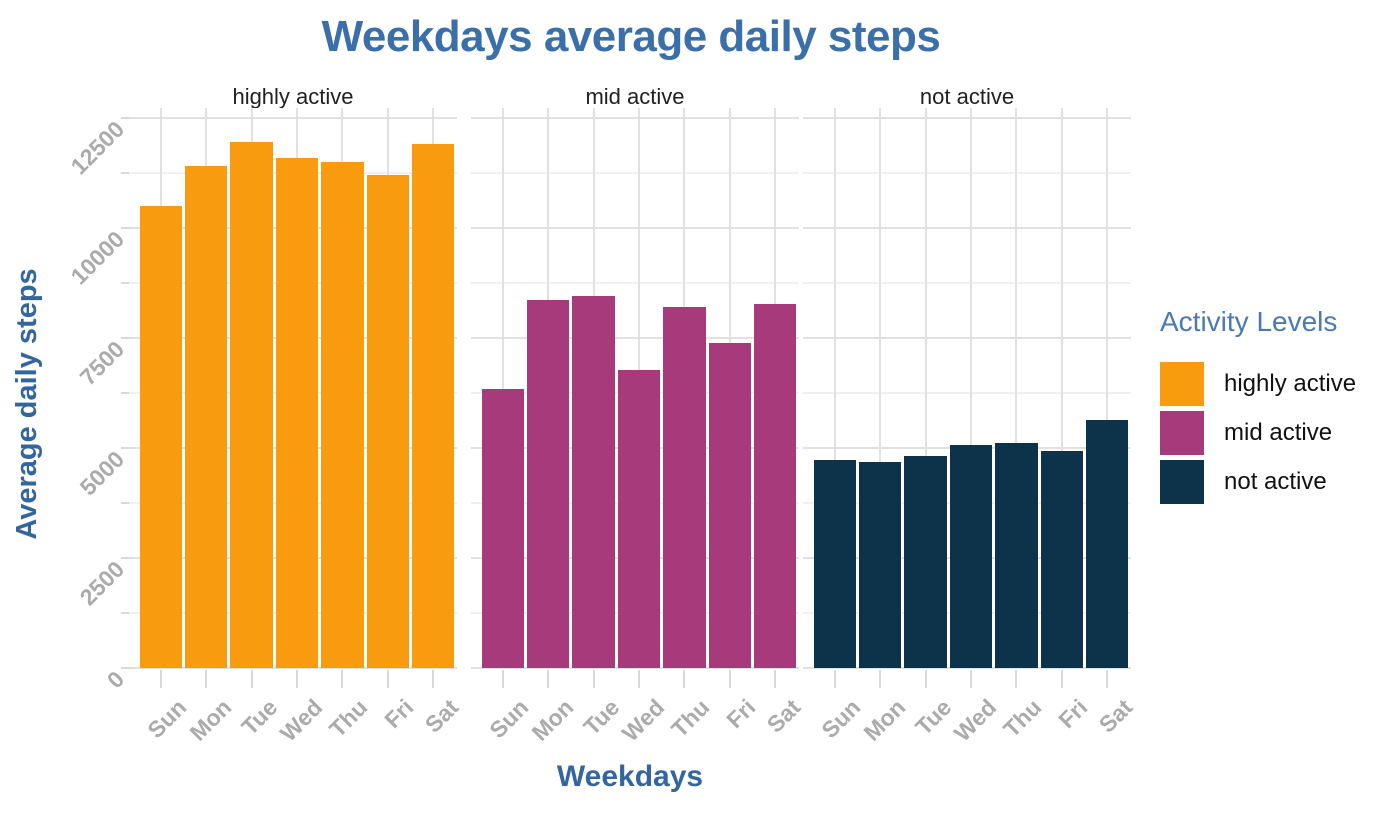 Image resolution: width=1400 pixels, height=816 pixels. I want to click on y-tick-label: 2500, so click(102, 583).